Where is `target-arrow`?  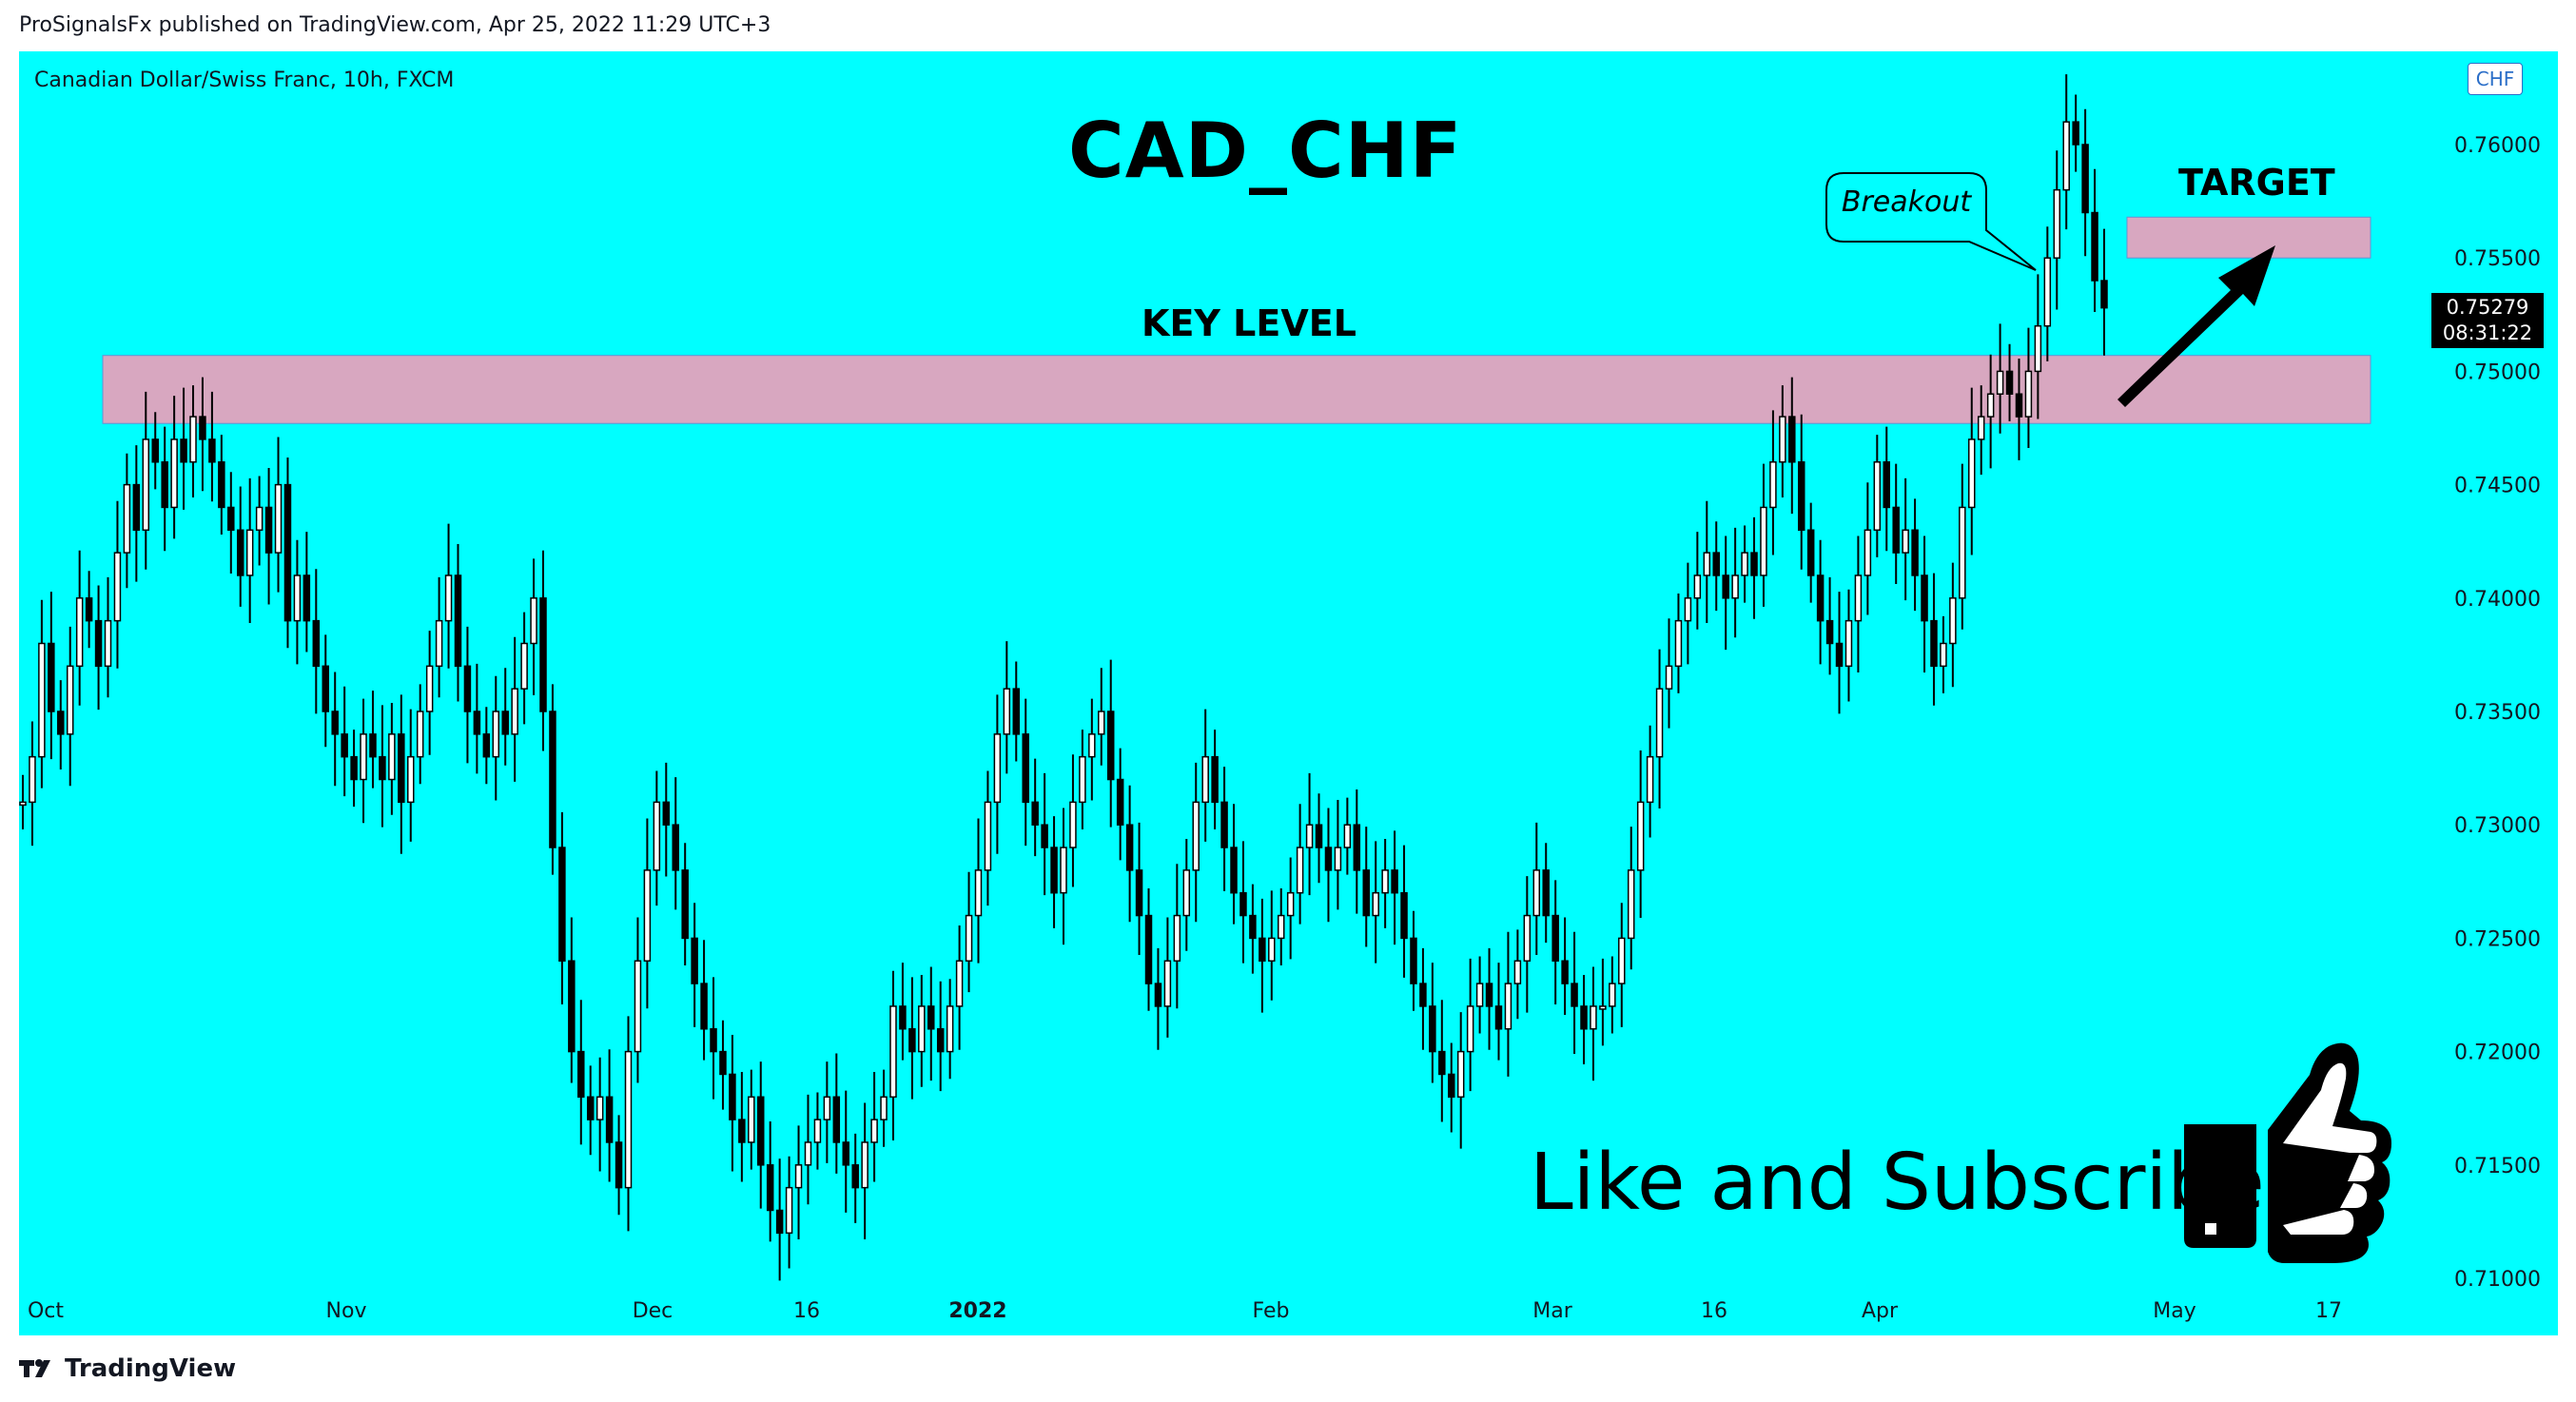 target-arrow is located at coordinates (2196, 326).